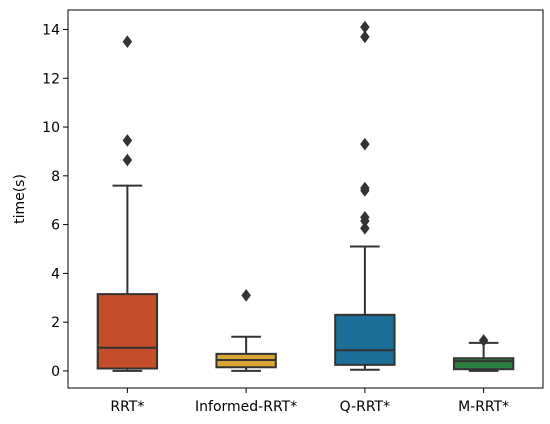 This screenshot has width=550, height=424. Describe the element at coordinates (309, 401) in the screenshot. I see `x-axis: RRT* Informed-RRT* Q-RRT* M-RRT*` at that location.